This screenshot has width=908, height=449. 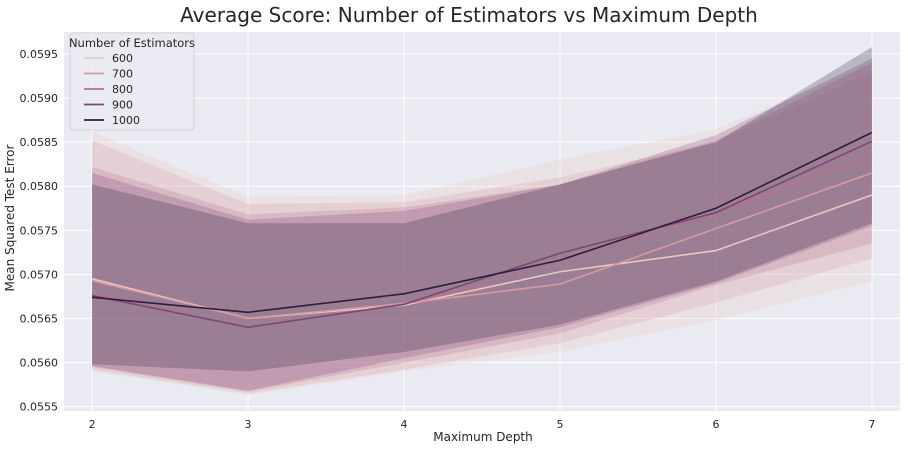 I want to click on y-tick-label: 0.0585, so click(x=39, y=142).